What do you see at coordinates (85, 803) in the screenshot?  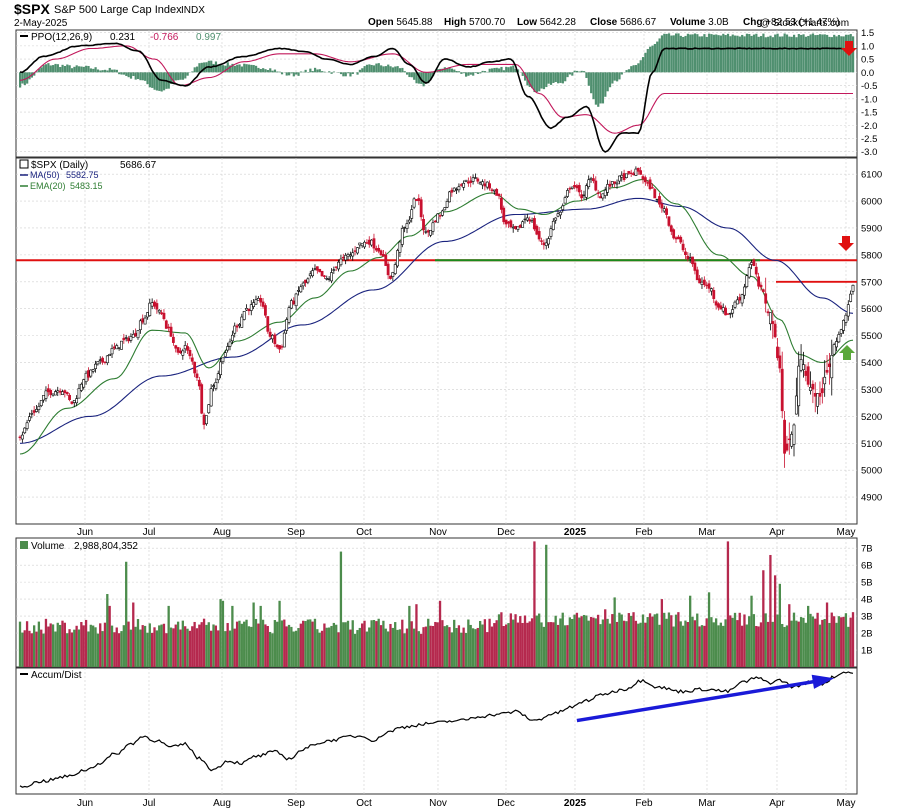 I see `ad-month-tick-label: Jun` at bounding box center [85, 803].